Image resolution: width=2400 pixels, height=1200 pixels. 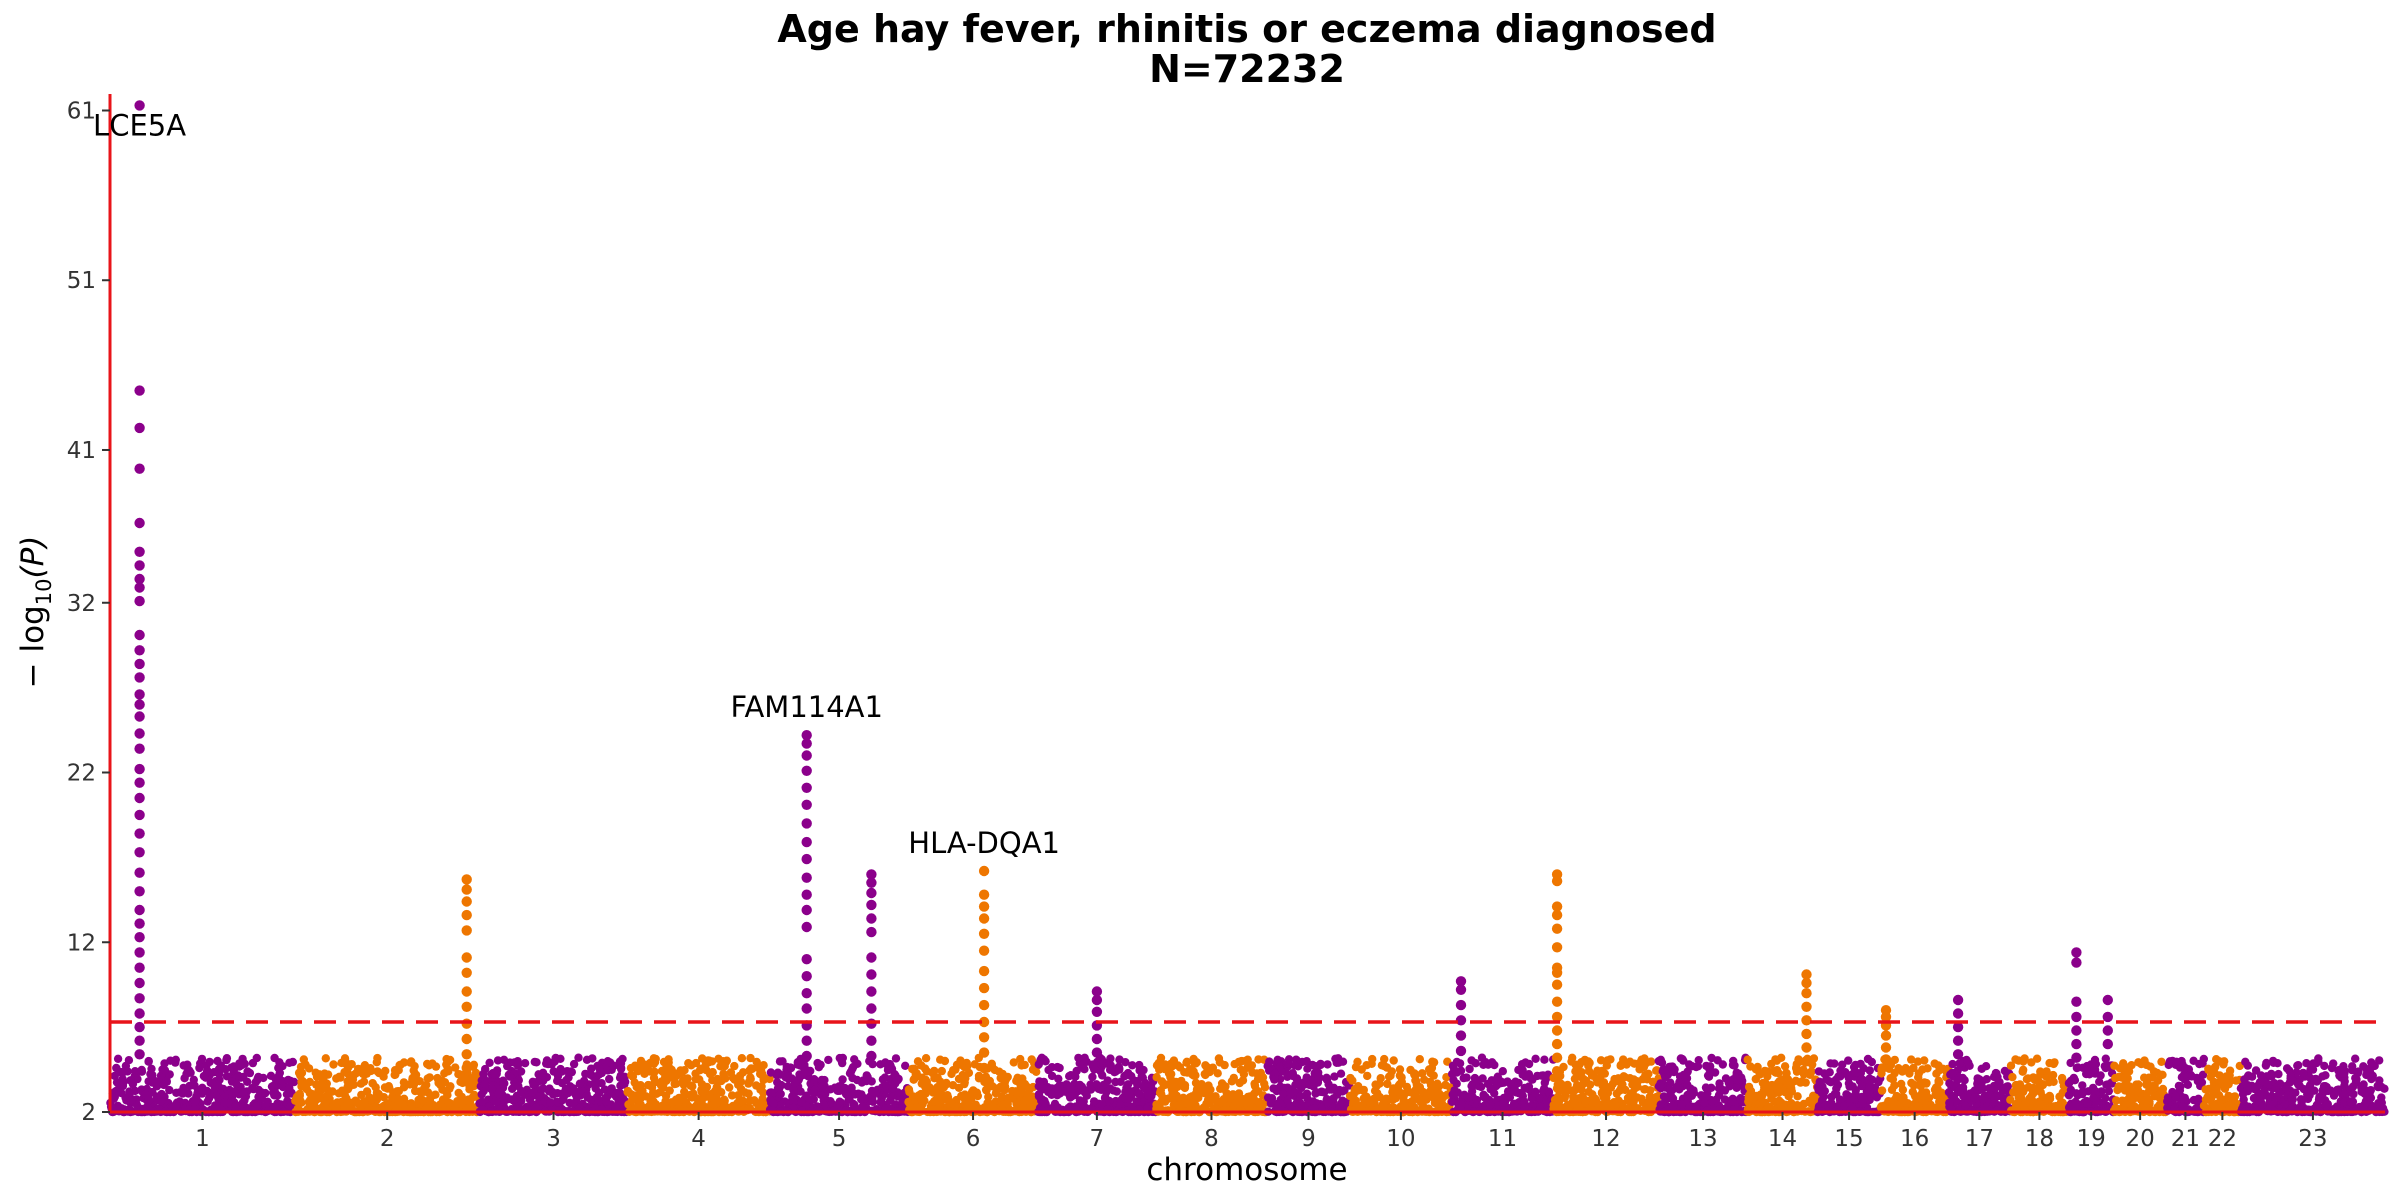 I want to click on chromosome-2-points, so click(x=387, y=1085).